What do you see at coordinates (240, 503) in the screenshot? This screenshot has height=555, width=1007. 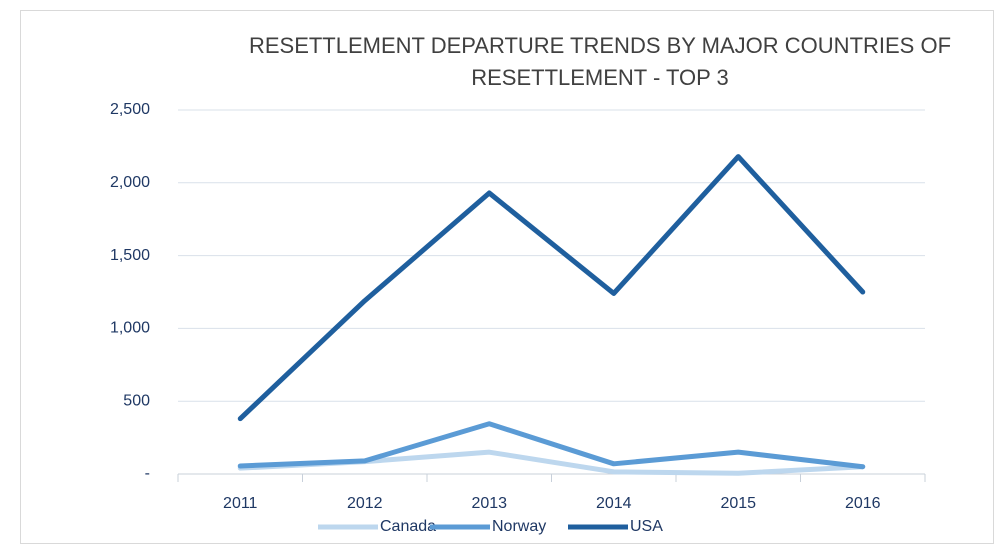 I see `x-tick-label: 2011` at bounding box center [240, 503].